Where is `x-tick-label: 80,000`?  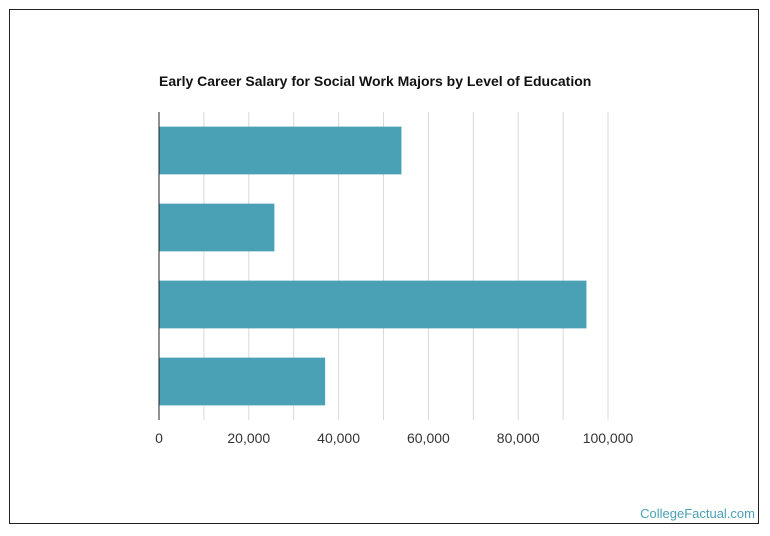
x-tick-label: 80,000 is located at coordinates (518, 438).